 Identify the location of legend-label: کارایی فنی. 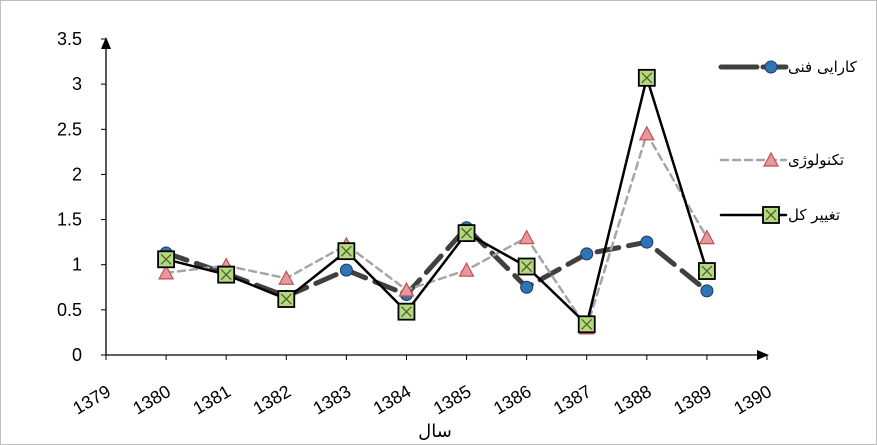
(823, 67).